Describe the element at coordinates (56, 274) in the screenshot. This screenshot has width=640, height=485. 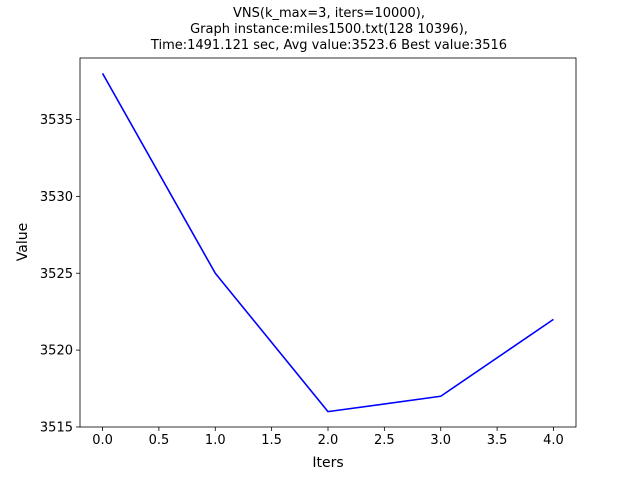
I see `y-tick-label: 3525` at that location.